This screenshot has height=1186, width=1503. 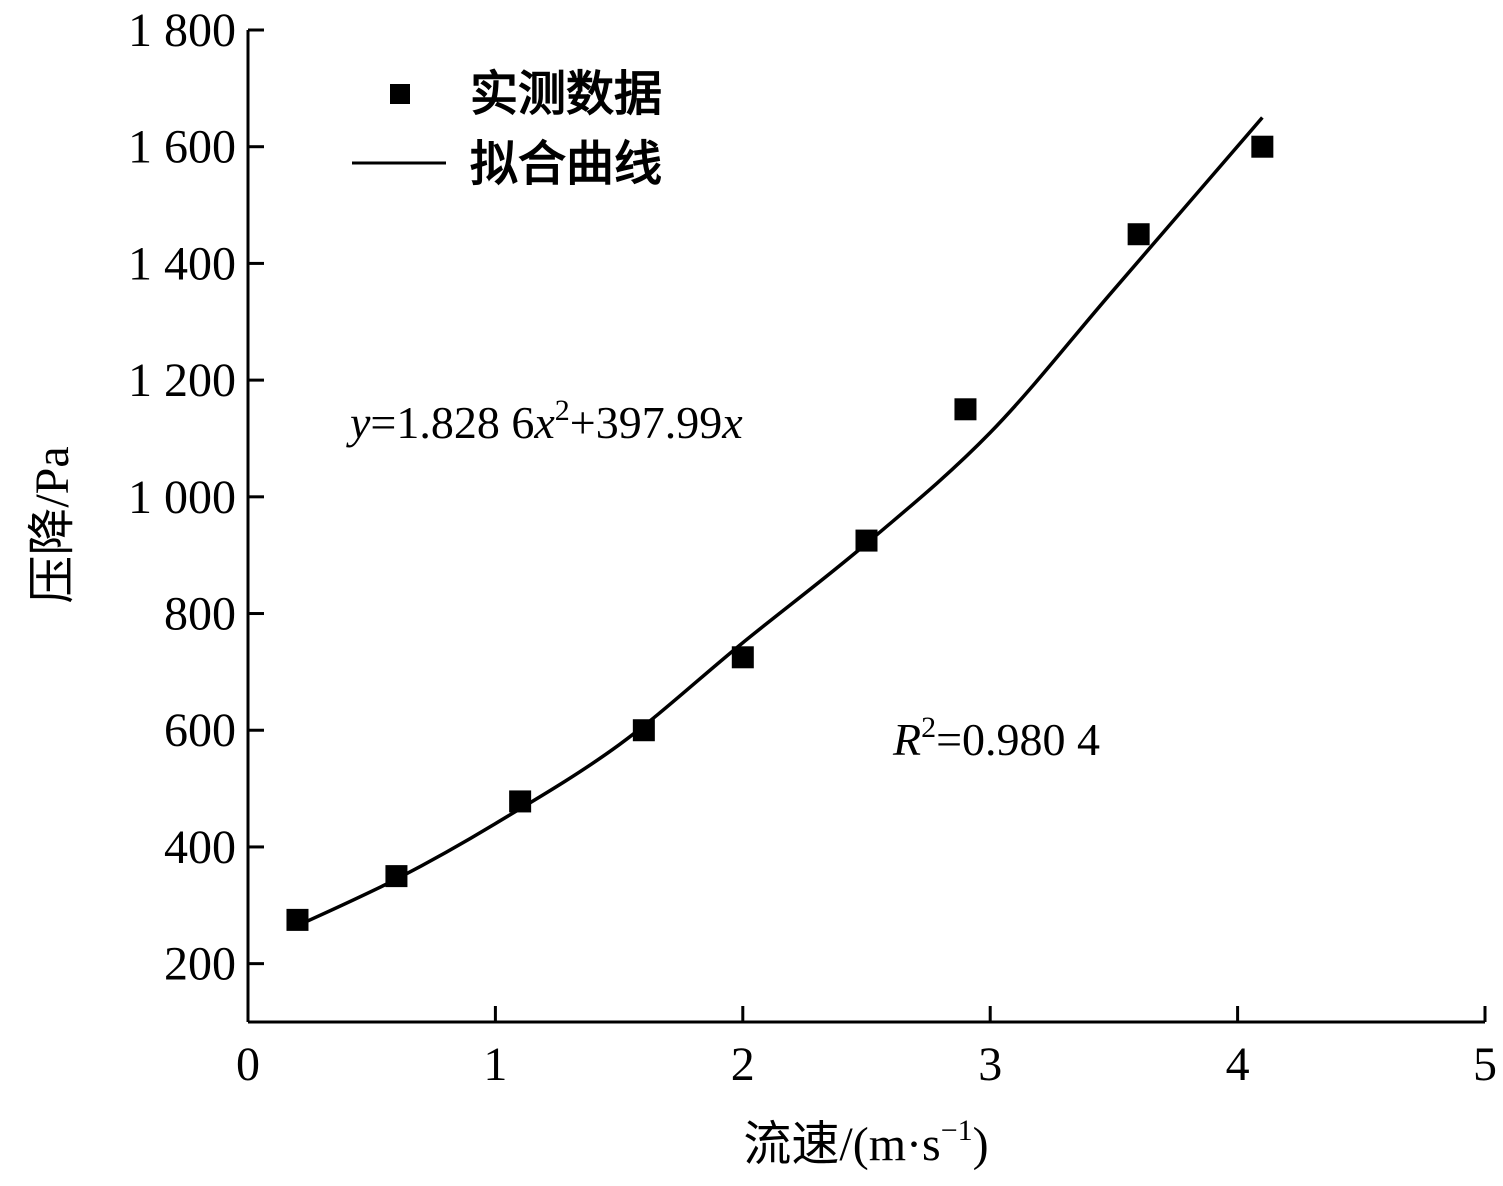 I want to click on y-tick-label: 200, so click(x=200, y=964).